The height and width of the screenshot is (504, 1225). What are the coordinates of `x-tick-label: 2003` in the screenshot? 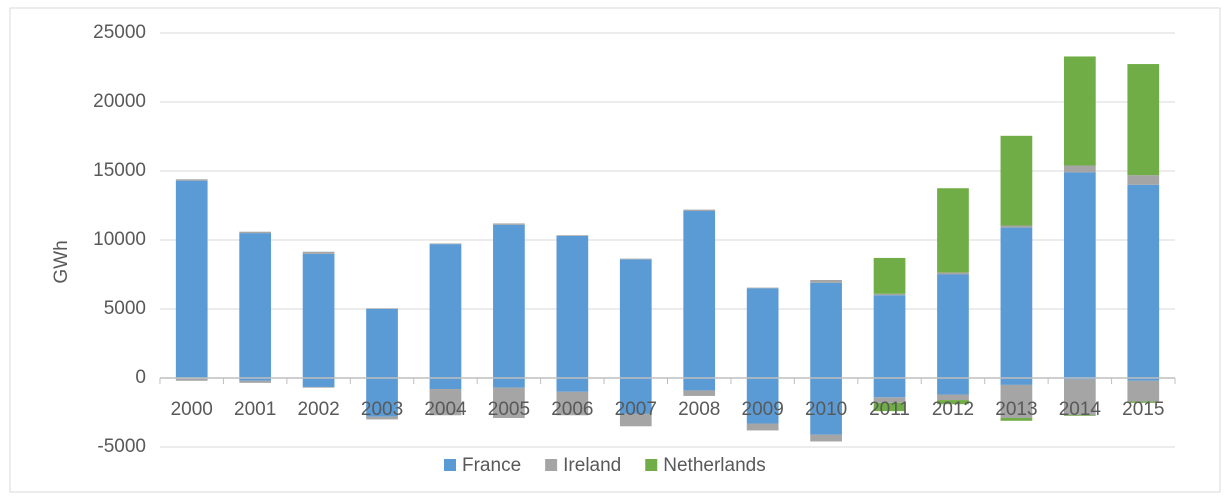 It's located at (382, 409).